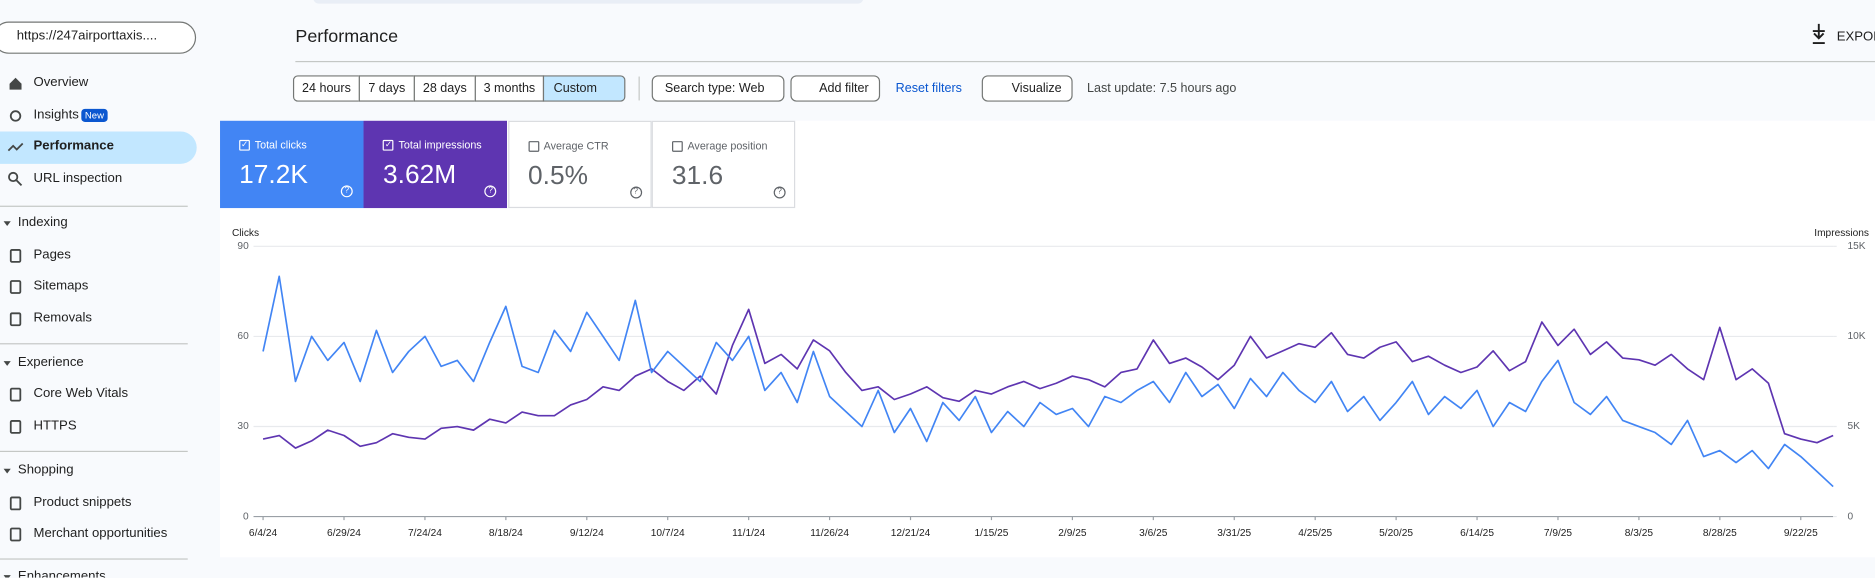 The height and width of the screenshot is (578, 1875). Describe the element at coordinates (45, 470) in the screenshot. I see `section-title: Shopping` at that location.